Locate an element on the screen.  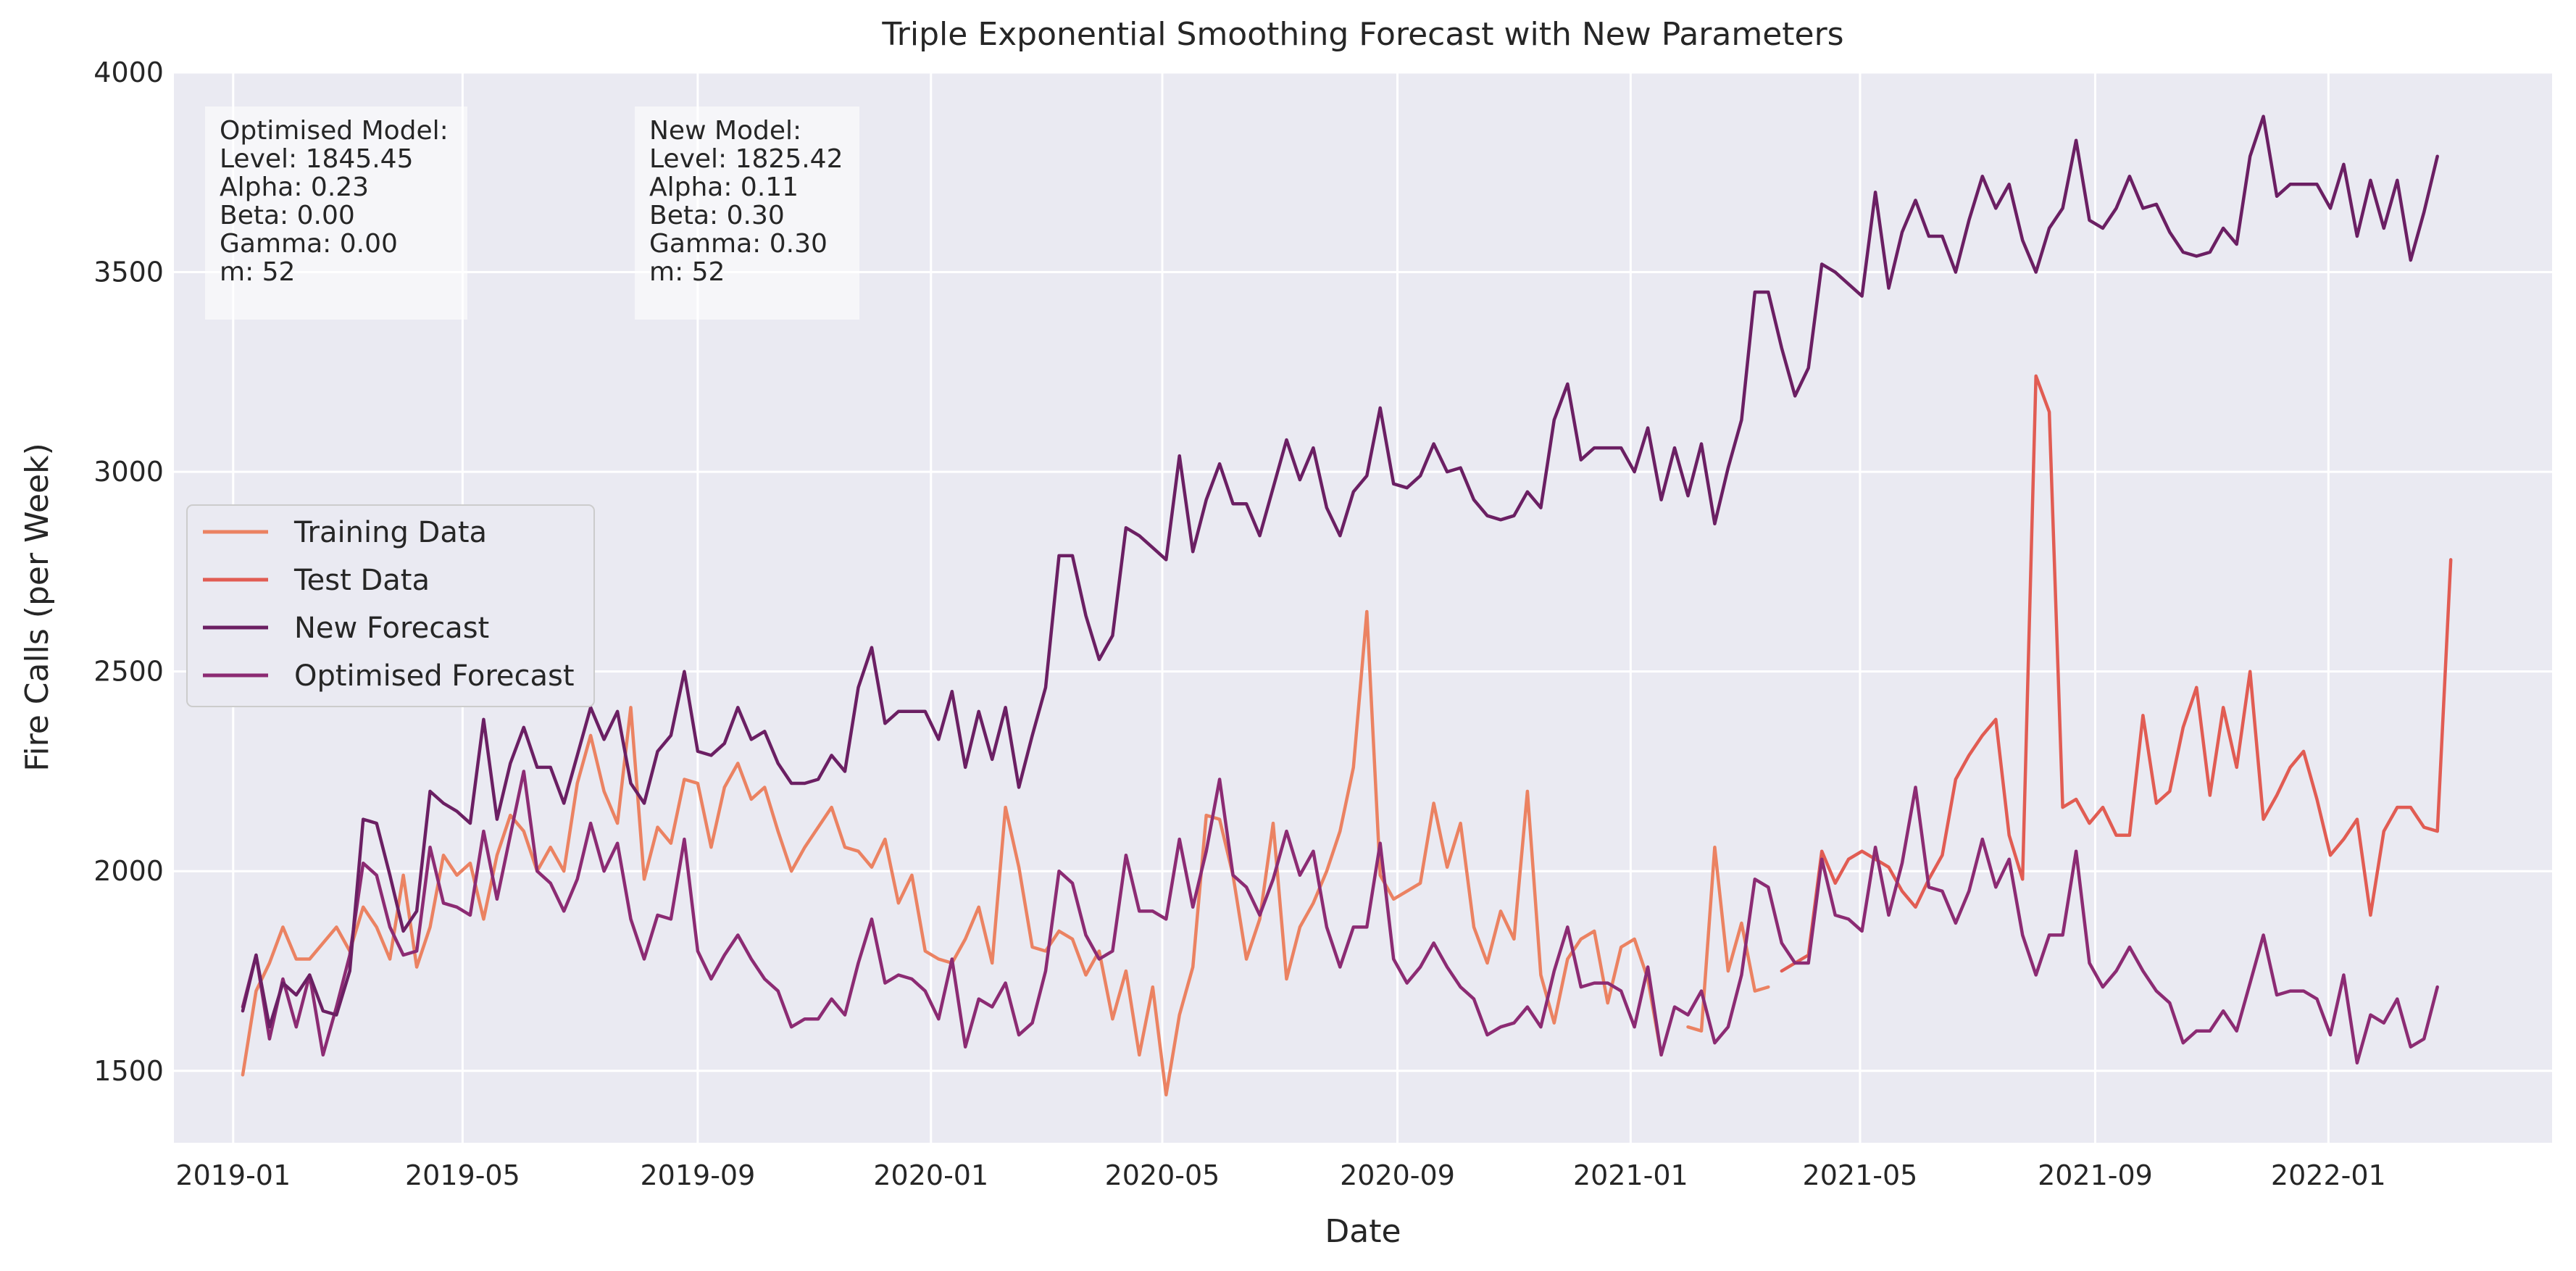
x-tick-label: 2021-05 is located at coordinates (1860, 1175).